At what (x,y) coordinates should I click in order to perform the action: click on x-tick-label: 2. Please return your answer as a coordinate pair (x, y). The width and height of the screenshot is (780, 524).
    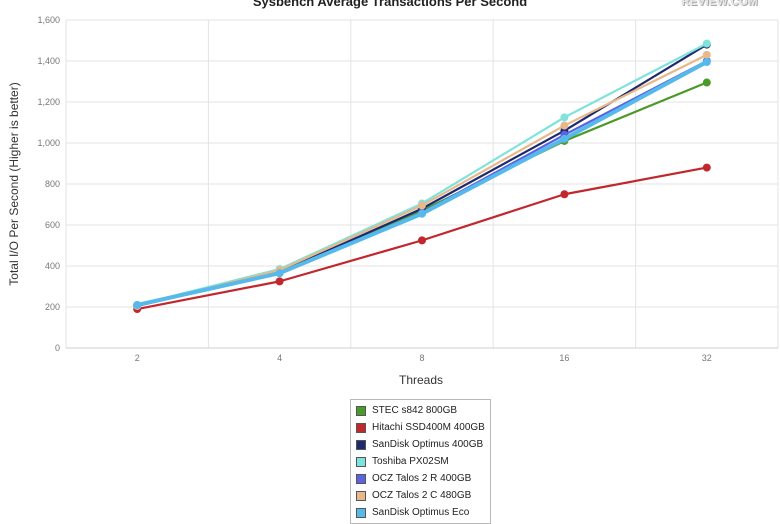
    Looking at the image, I should click on (137, 358).